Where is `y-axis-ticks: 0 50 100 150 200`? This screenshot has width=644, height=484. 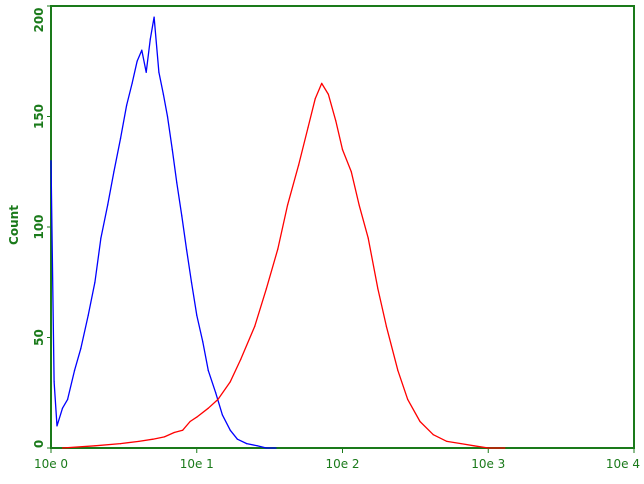 y-axis-ticks: 0 50 100 150 200 is located at coordinates (41, 227).